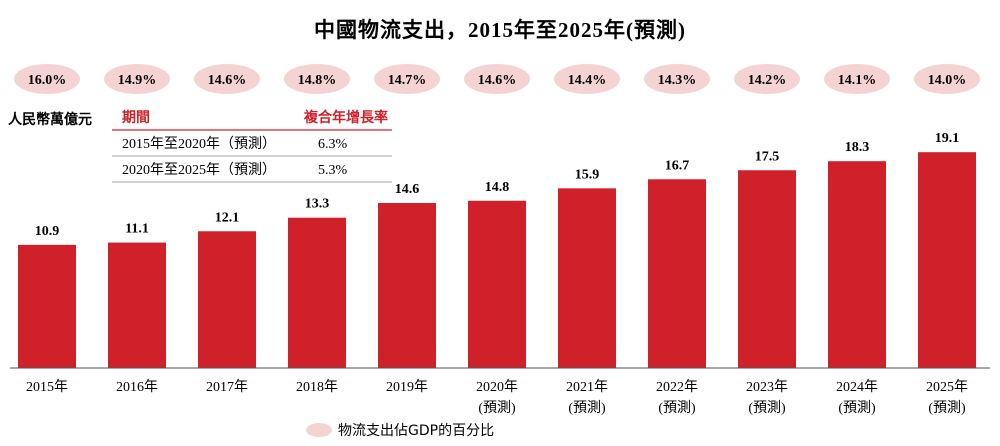 This screenshot has width=1000, height=446. What do you see at coordinates (587, 278) in the screenshot?
I see `bar-2021年` at bounding box center [587, 278].